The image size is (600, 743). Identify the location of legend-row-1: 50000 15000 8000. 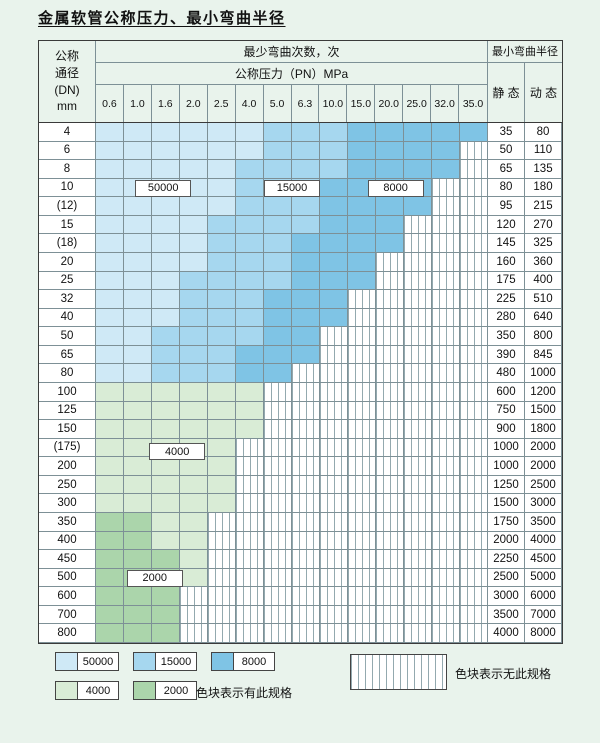
(165, 661).